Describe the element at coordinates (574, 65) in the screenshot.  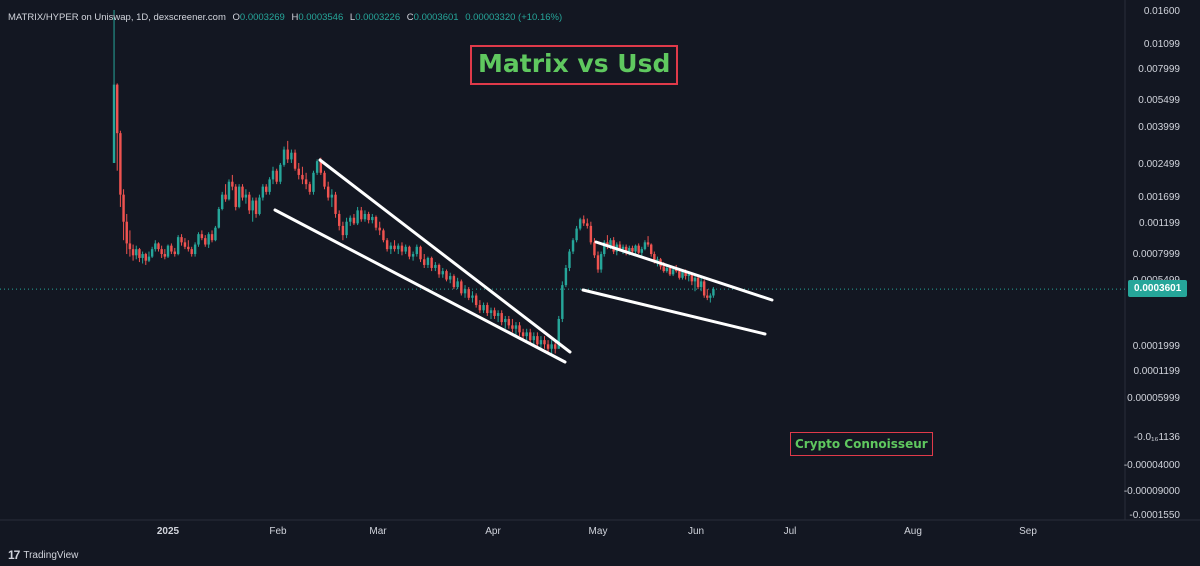
I see `chart-title-annotation: Matrix vs Usd` at that location.